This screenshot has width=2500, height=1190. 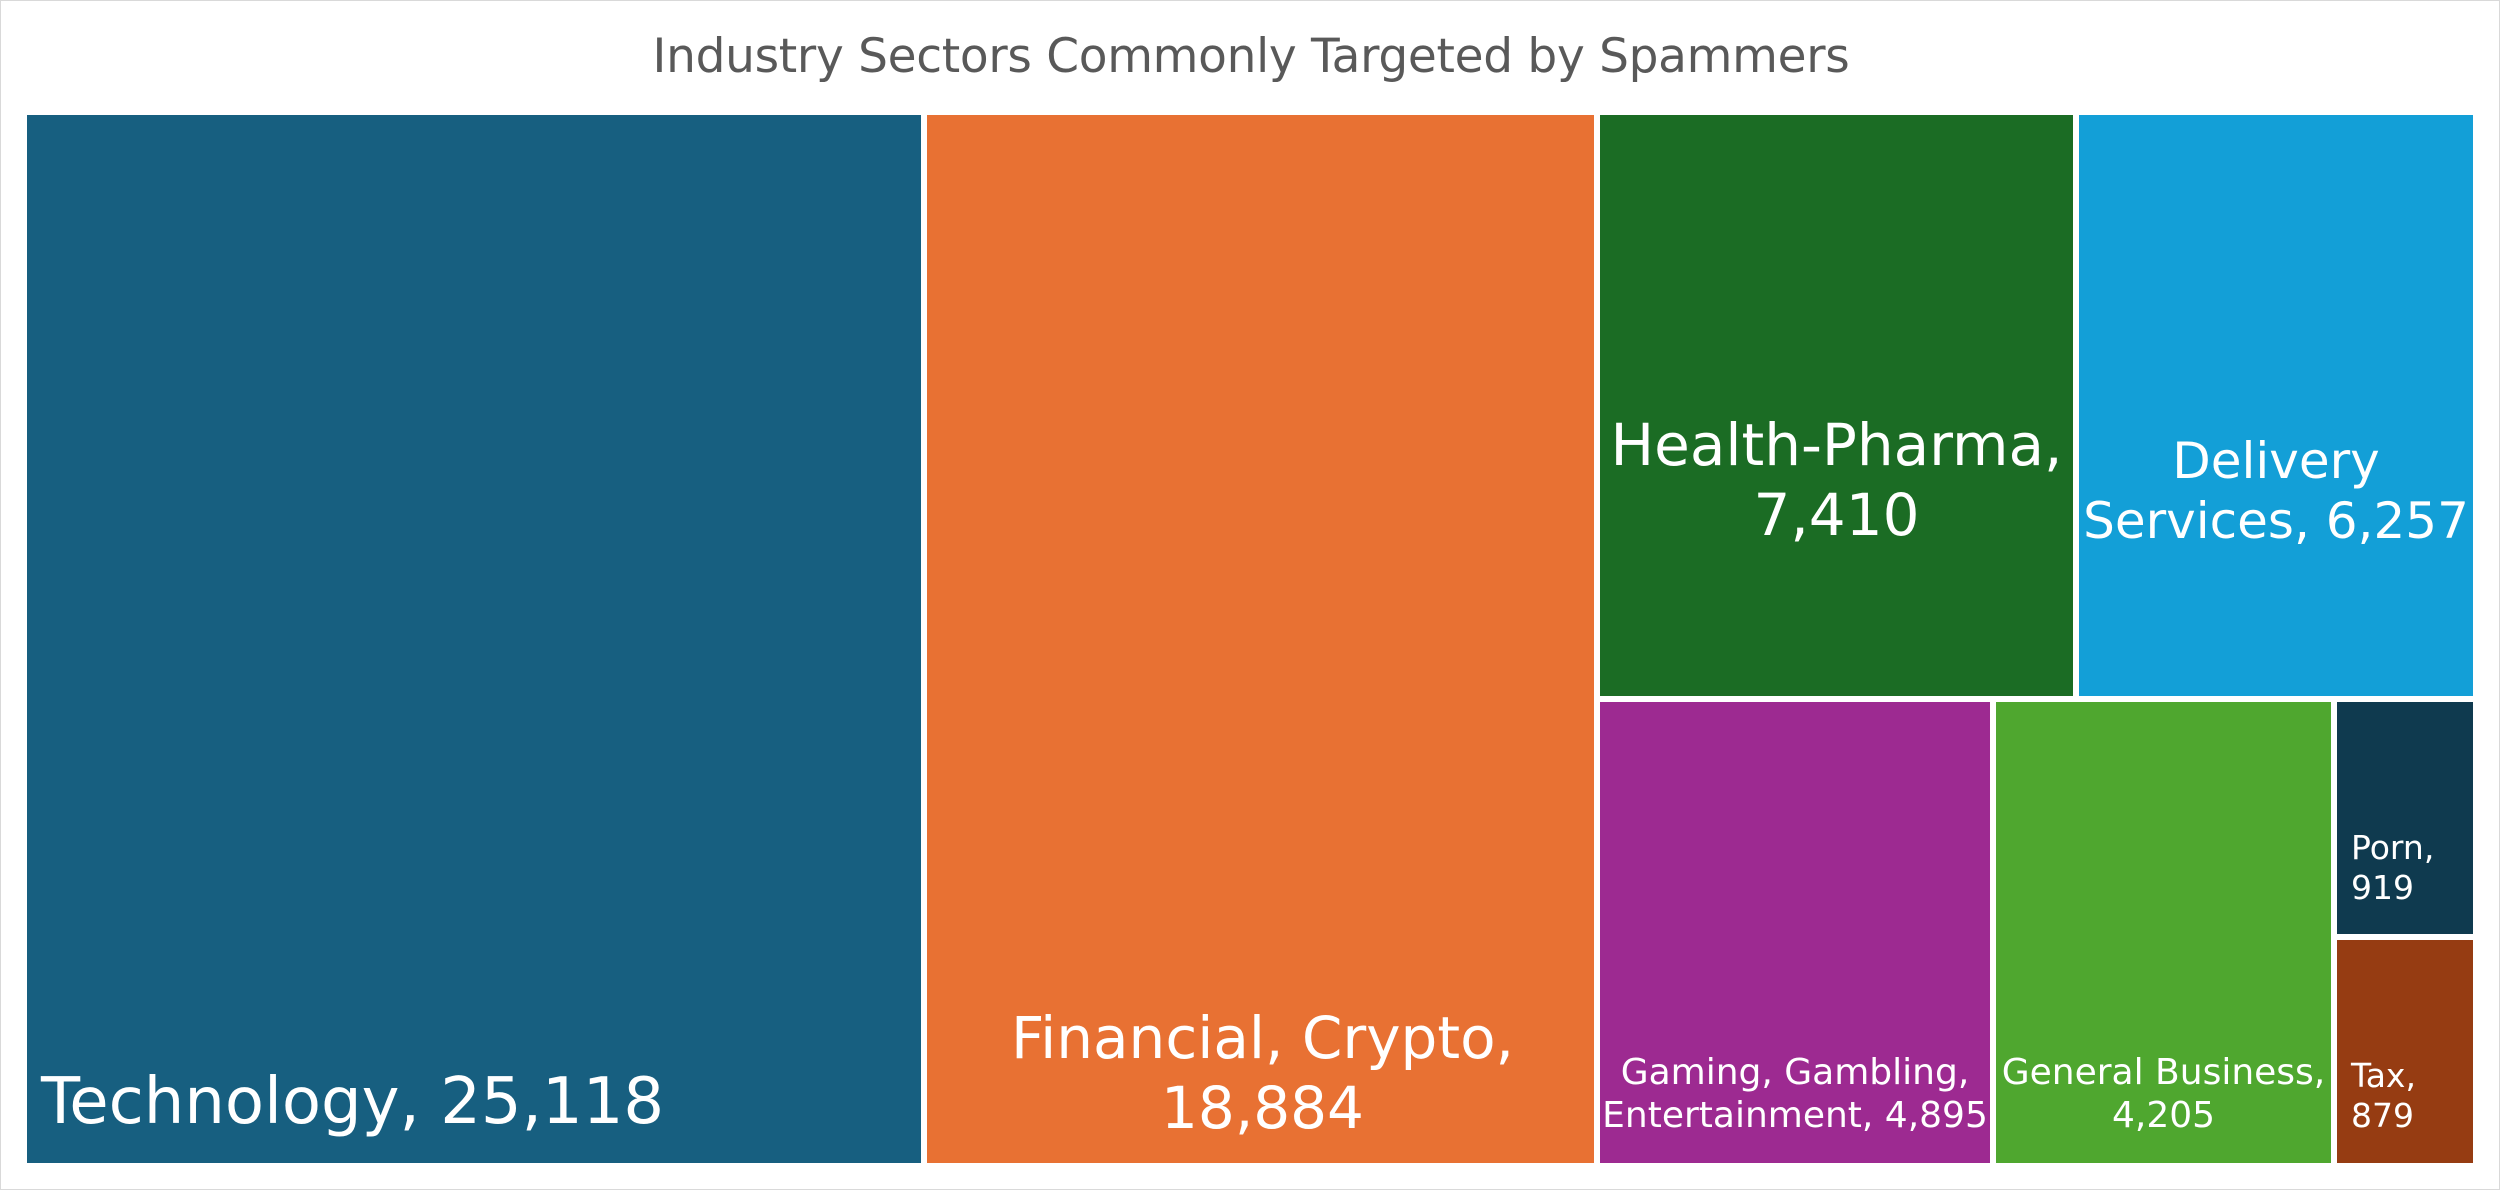 I want to click on treemap-tile-porn, so click(x=2405, y=818).